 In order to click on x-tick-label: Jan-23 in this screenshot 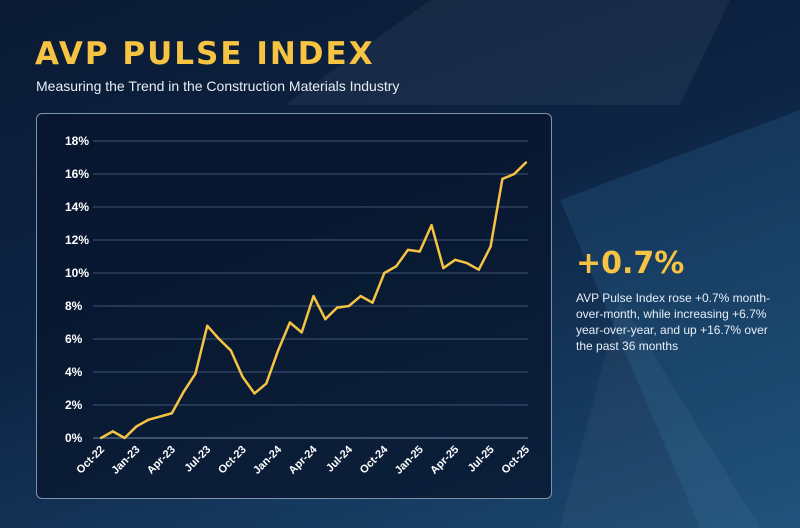, I will do `click(125, 460)`.